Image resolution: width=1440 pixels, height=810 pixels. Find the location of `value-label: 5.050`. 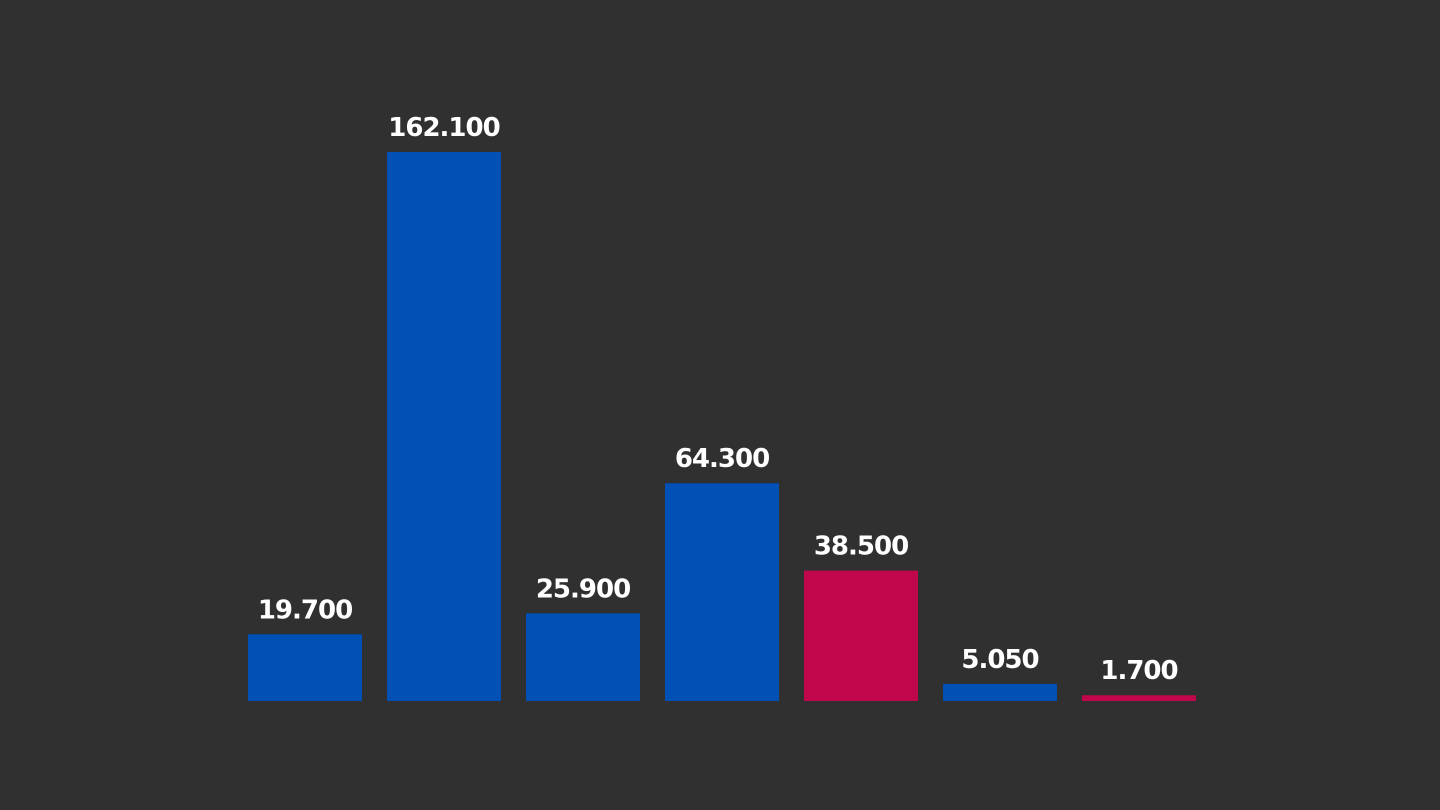

value-label: 5.050 is located at coordinates (999, 660).